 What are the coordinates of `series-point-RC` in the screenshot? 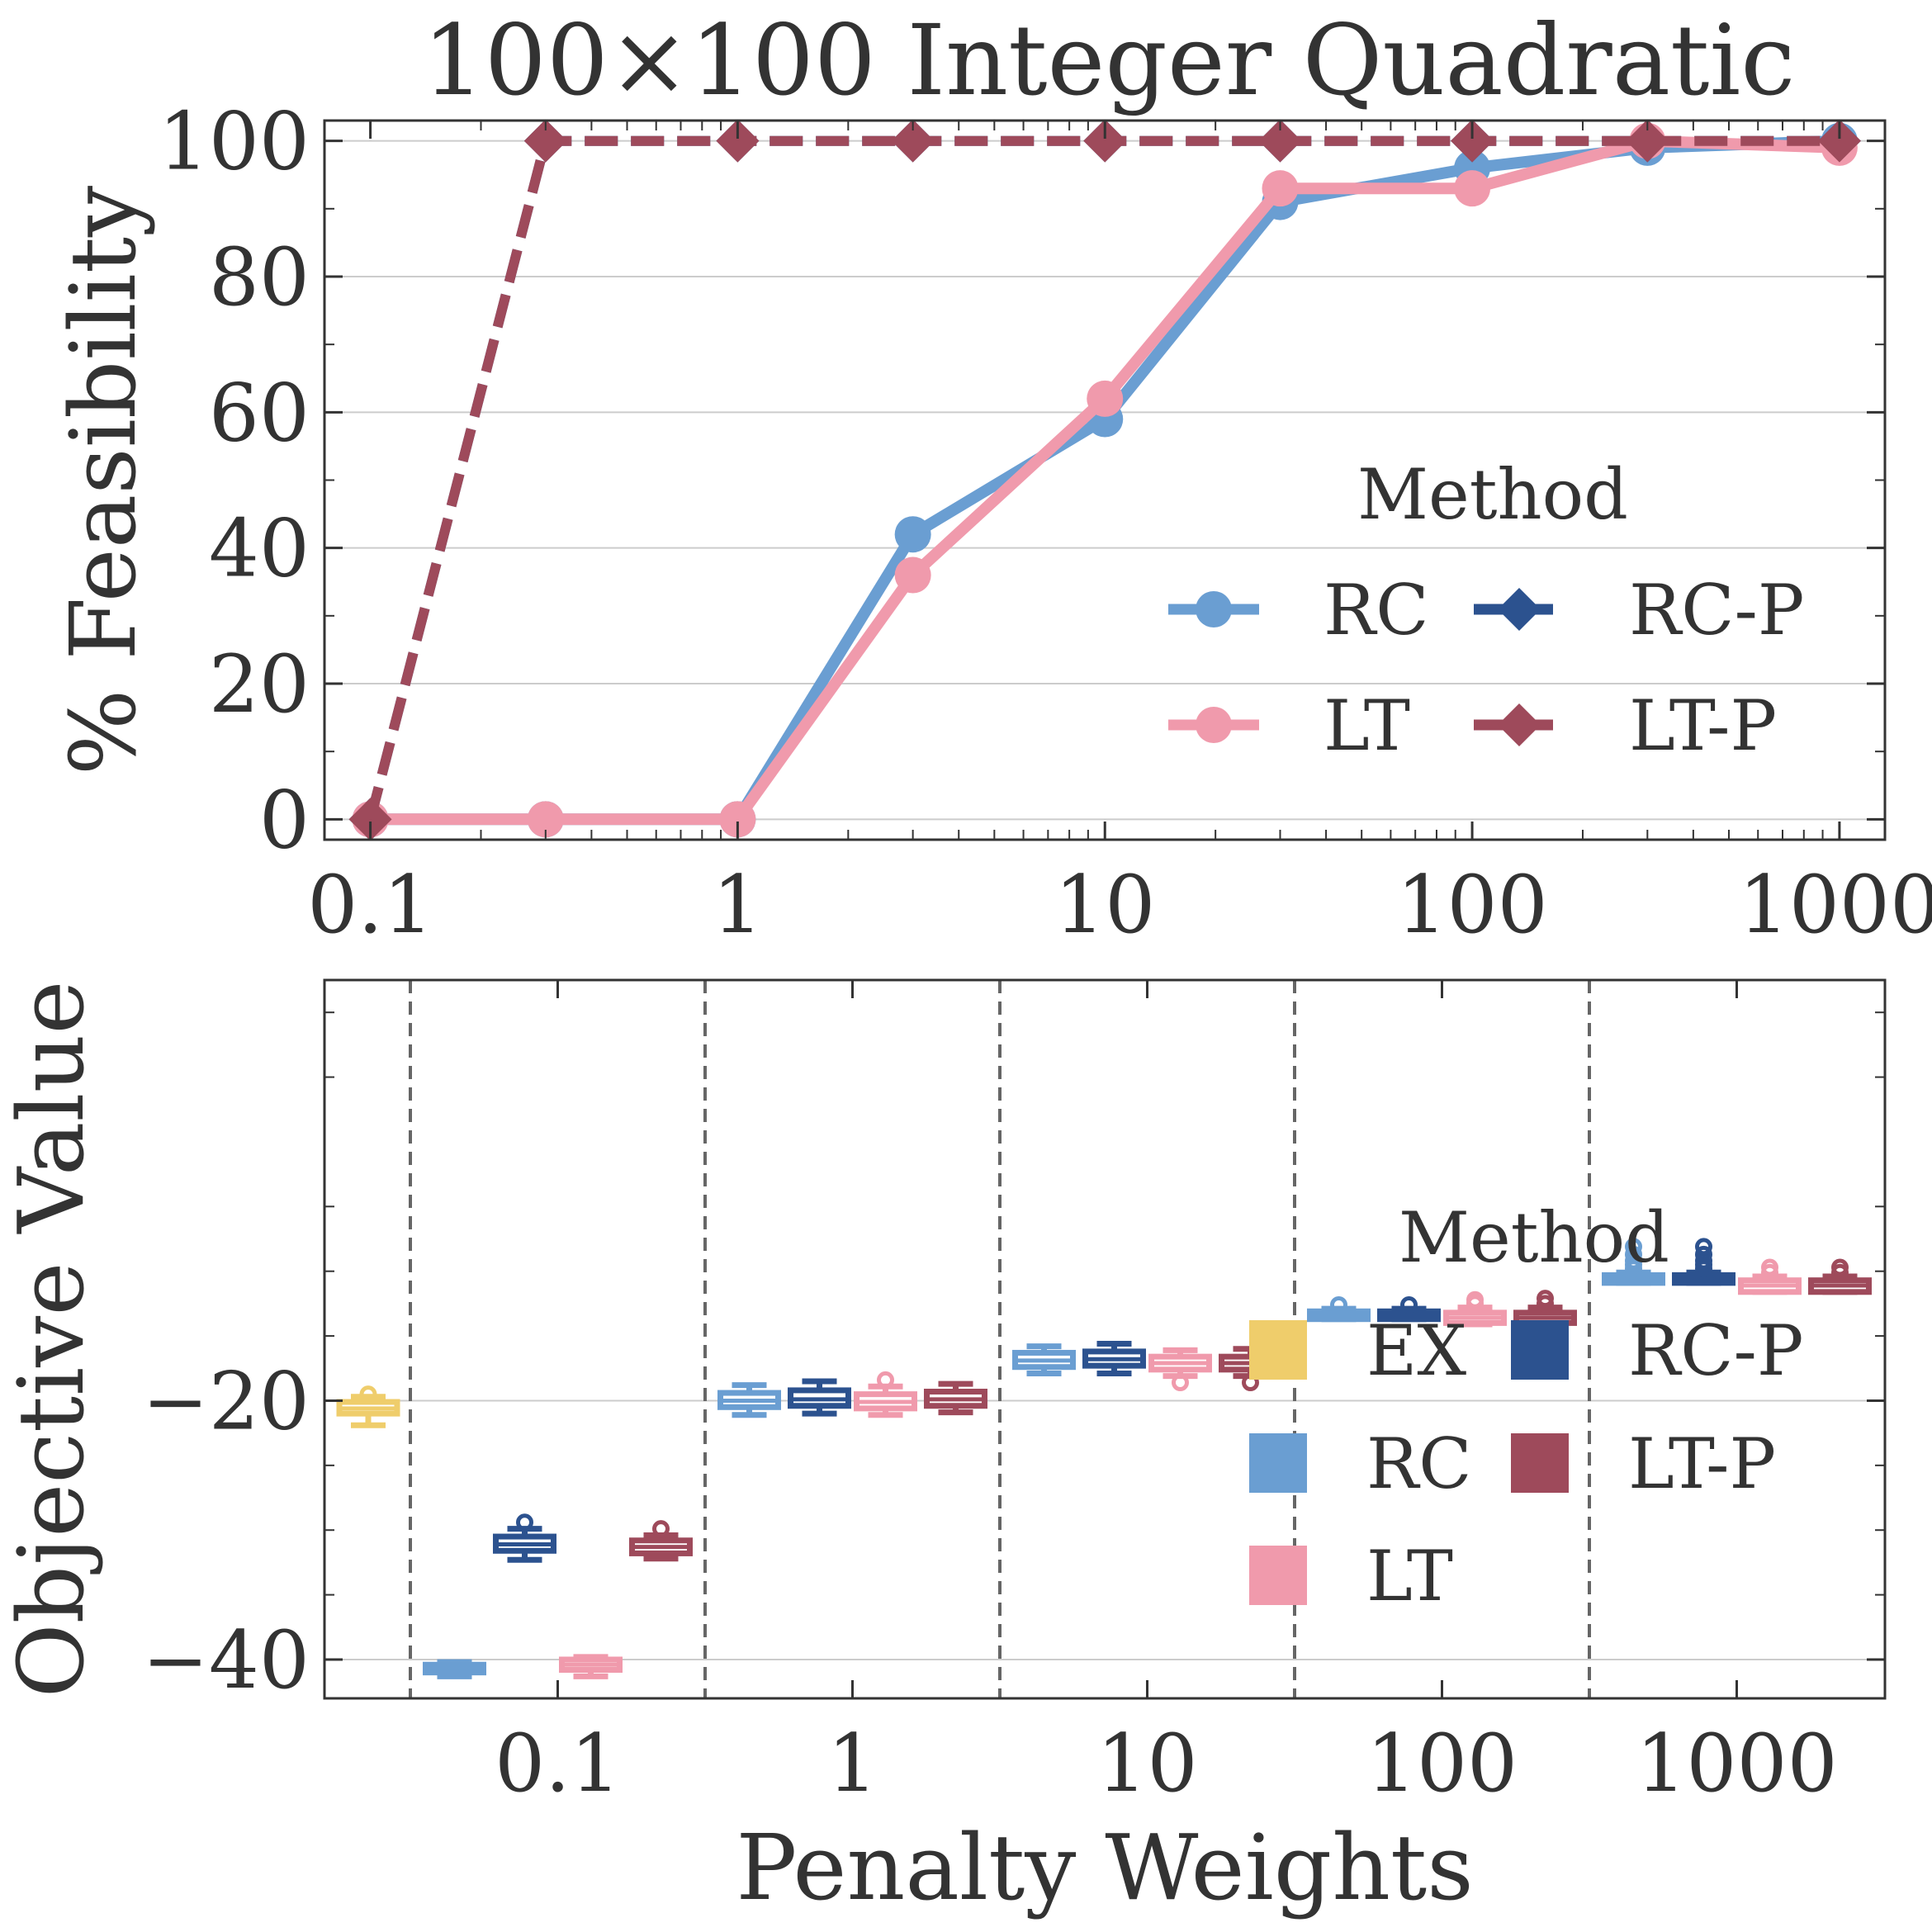 It's located at (912, 534).